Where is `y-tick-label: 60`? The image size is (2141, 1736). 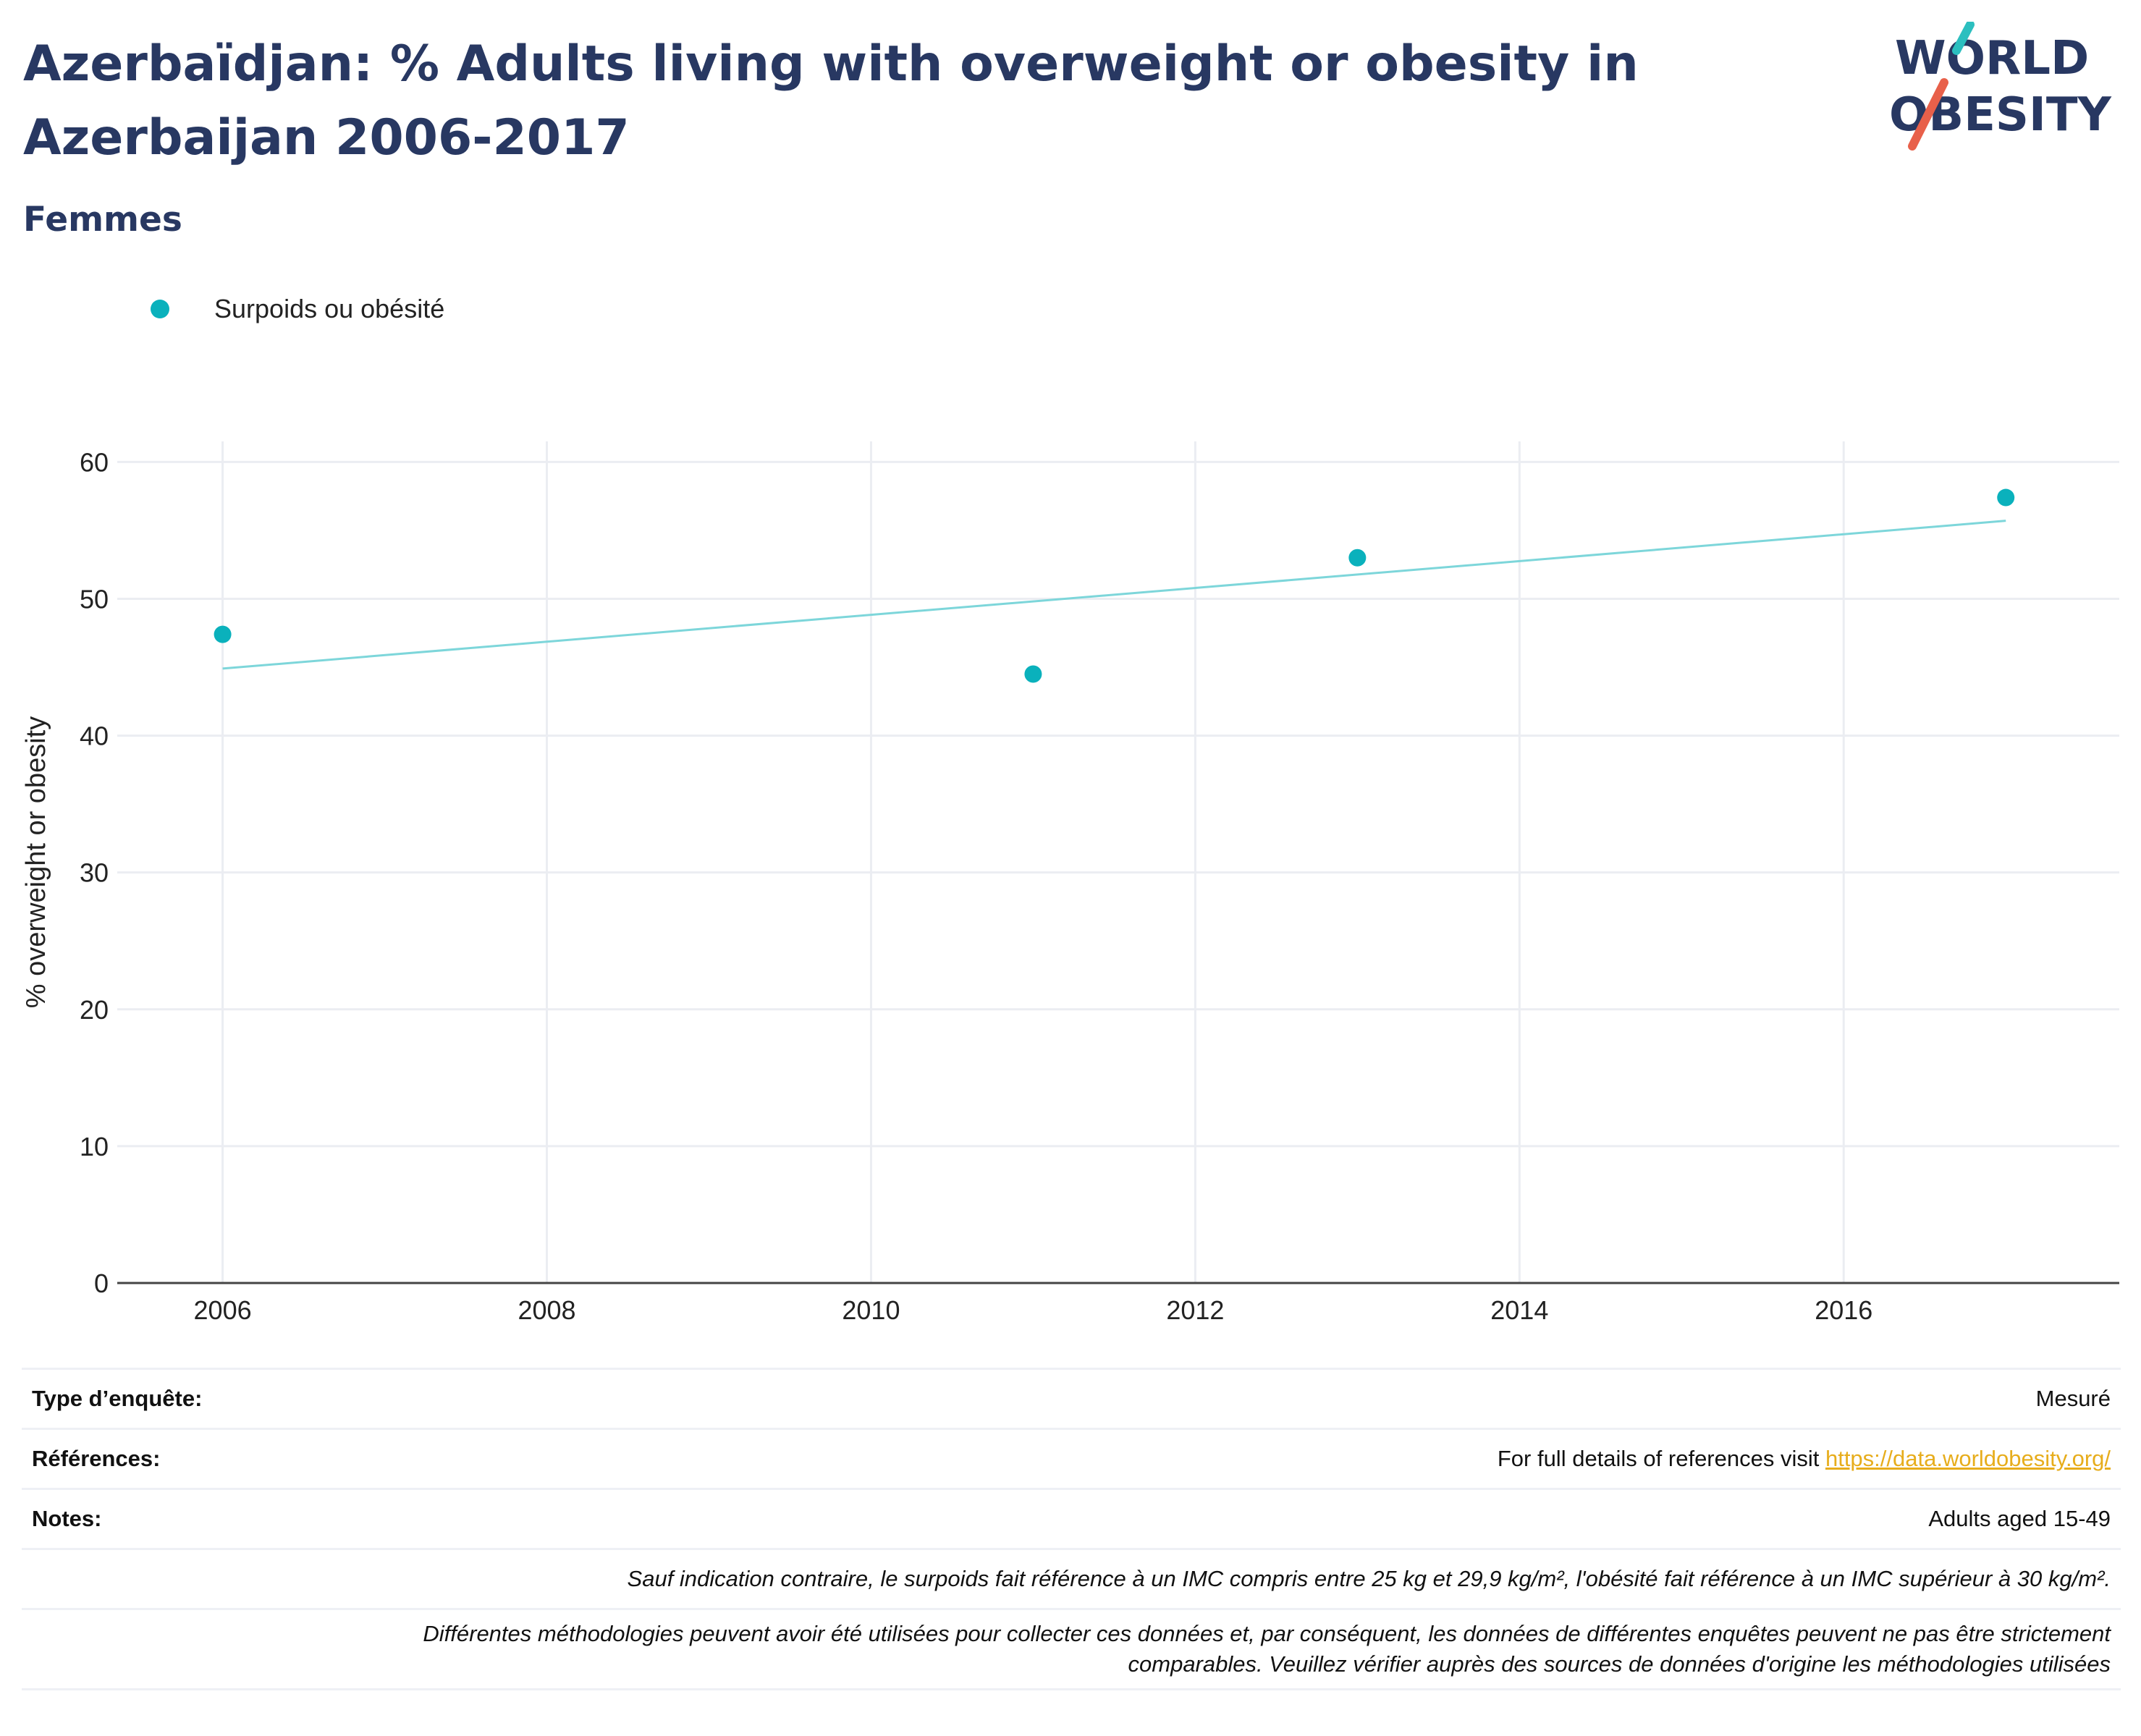
y-tick-label: 60 is located at coordinates (94, 462).